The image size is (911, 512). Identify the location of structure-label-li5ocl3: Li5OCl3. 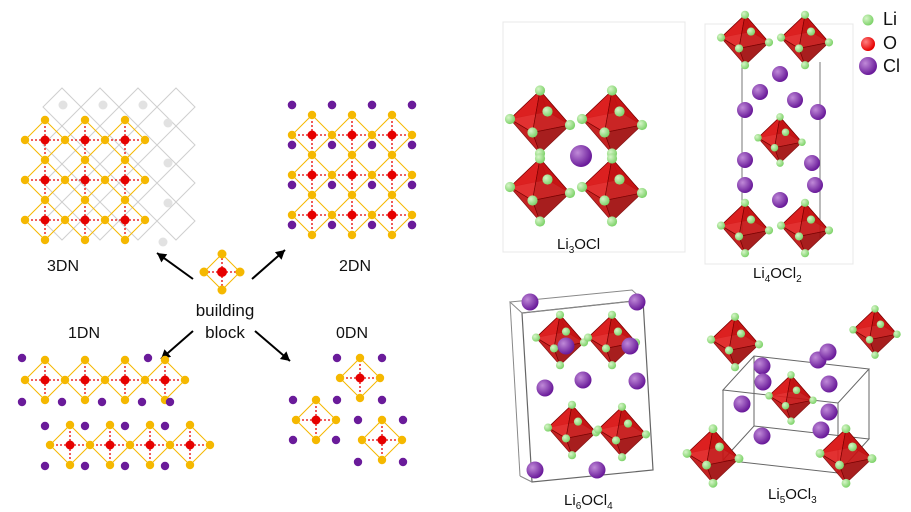
(792, 496).